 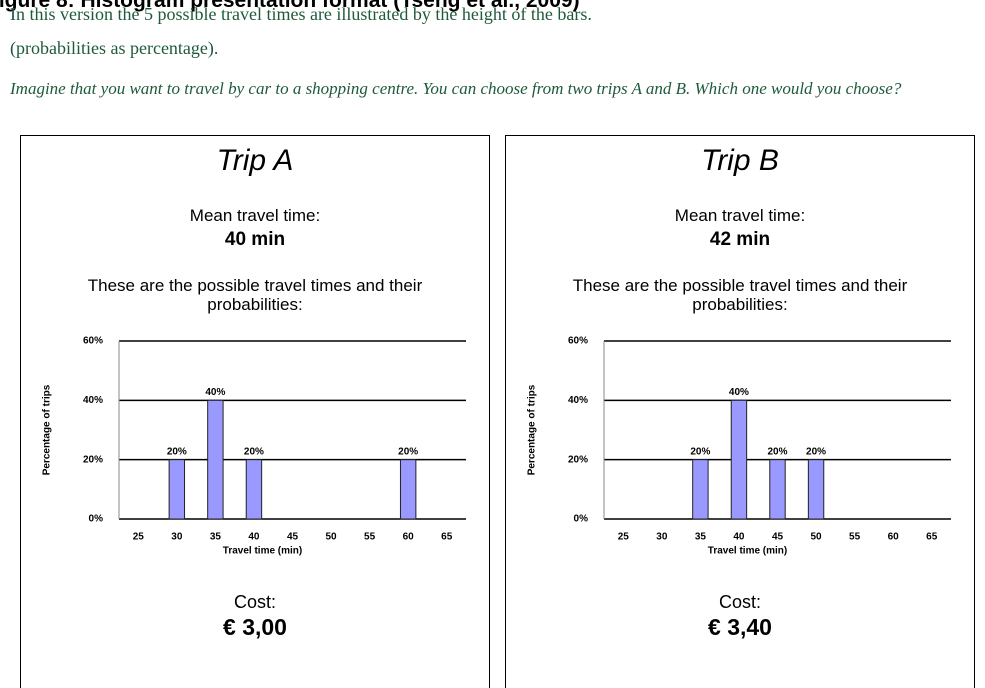 I want to click on cost-value: € 3,00, so click(x=255, y=627).